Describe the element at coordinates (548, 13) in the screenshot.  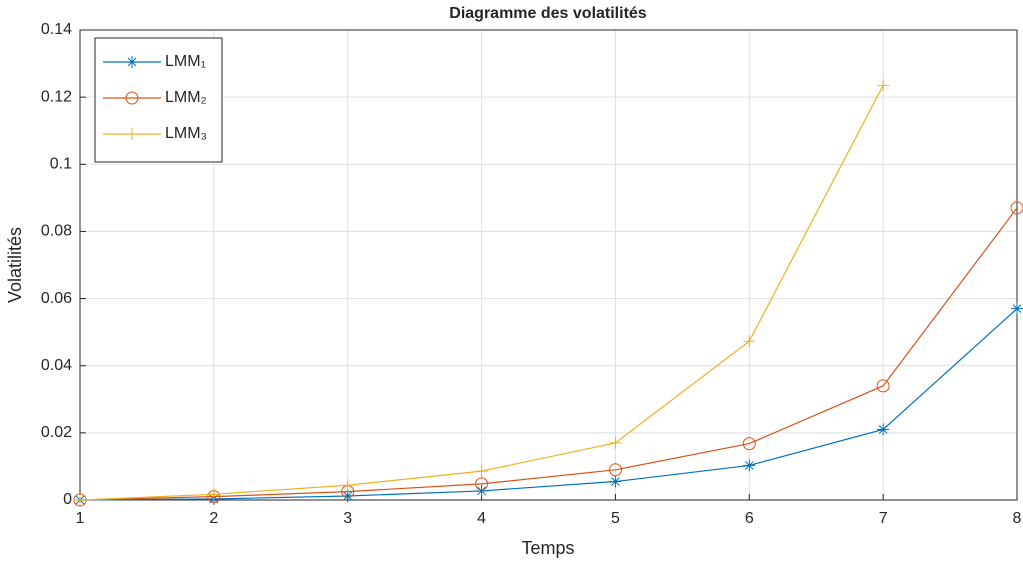
I see `chart-title: Diagramme des volatilités` at that location.